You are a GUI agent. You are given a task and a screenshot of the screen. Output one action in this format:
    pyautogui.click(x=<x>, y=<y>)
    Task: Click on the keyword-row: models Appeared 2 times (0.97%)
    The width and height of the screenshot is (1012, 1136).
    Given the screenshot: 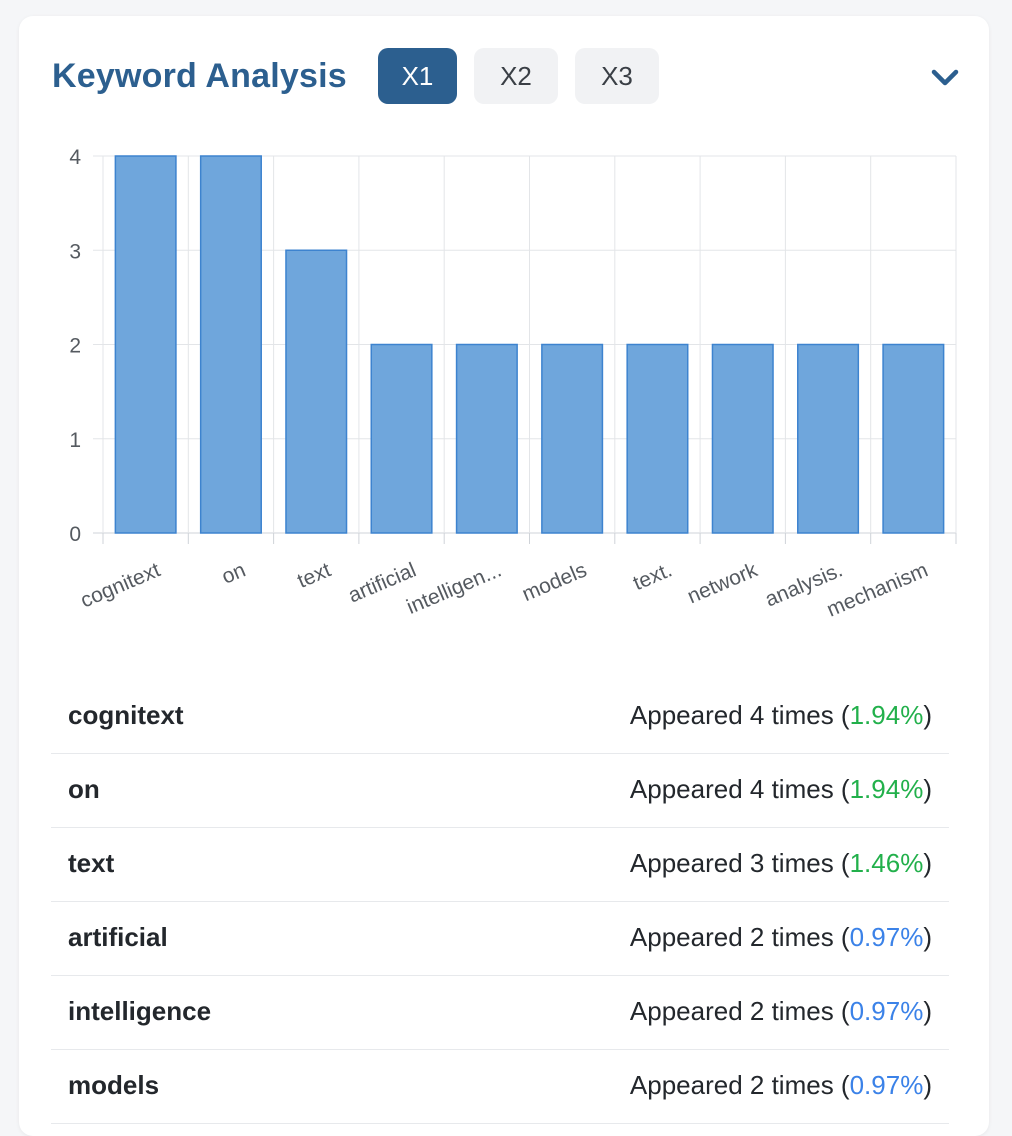 What is the action you would take?
    pyautogui.click(x=500, y=1087)
    